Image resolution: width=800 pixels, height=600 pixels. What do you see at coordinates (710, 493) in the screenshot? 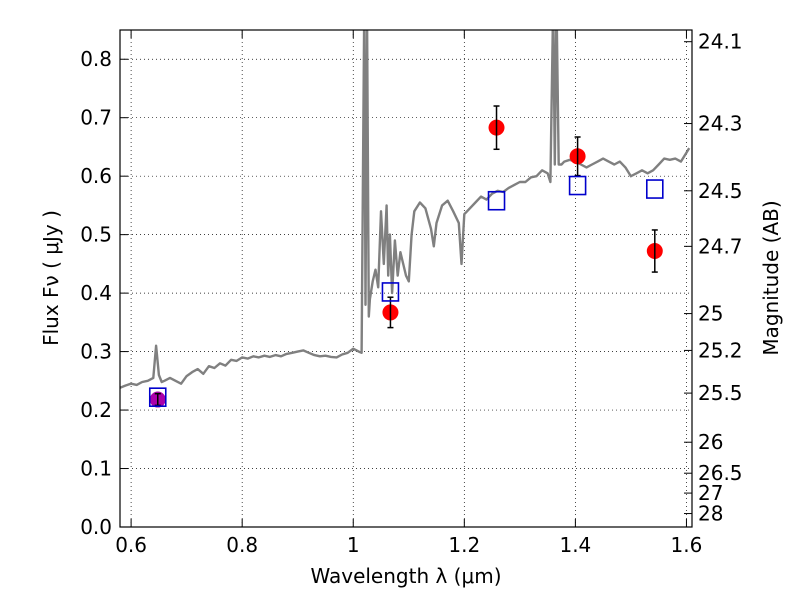
I see `y-right-tick-label: 27` at bounding box center [710, 493].